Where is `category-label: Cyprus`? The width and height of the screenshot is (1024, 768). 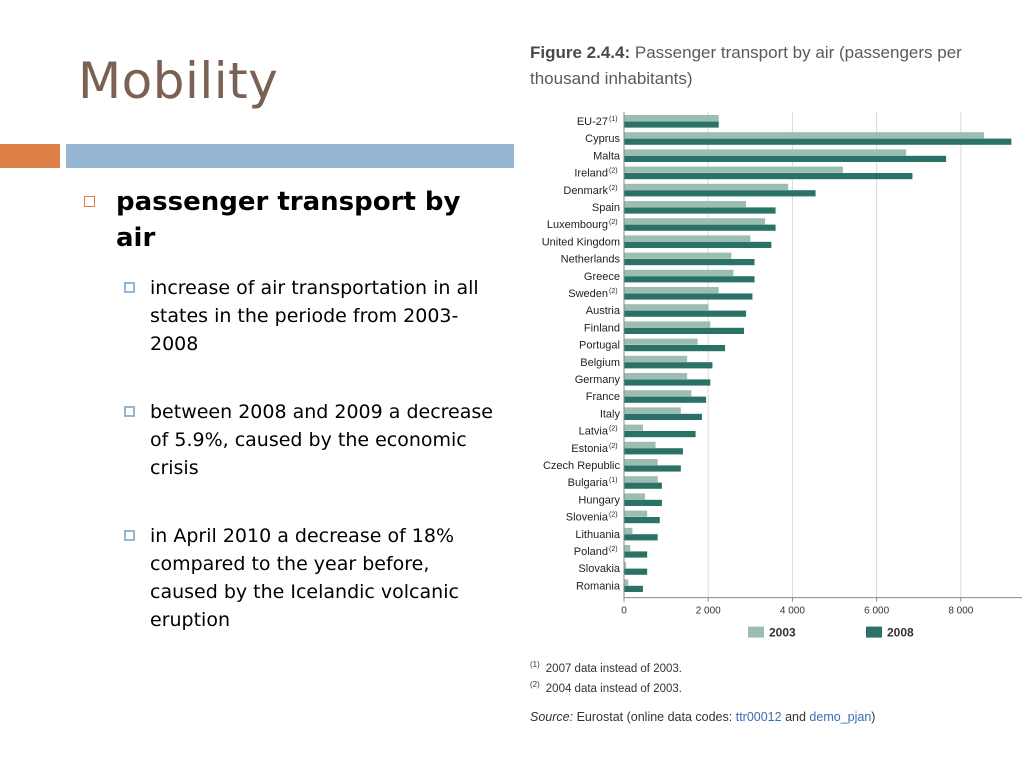
category-label: Cyprus is located at coordinates (602, 139).